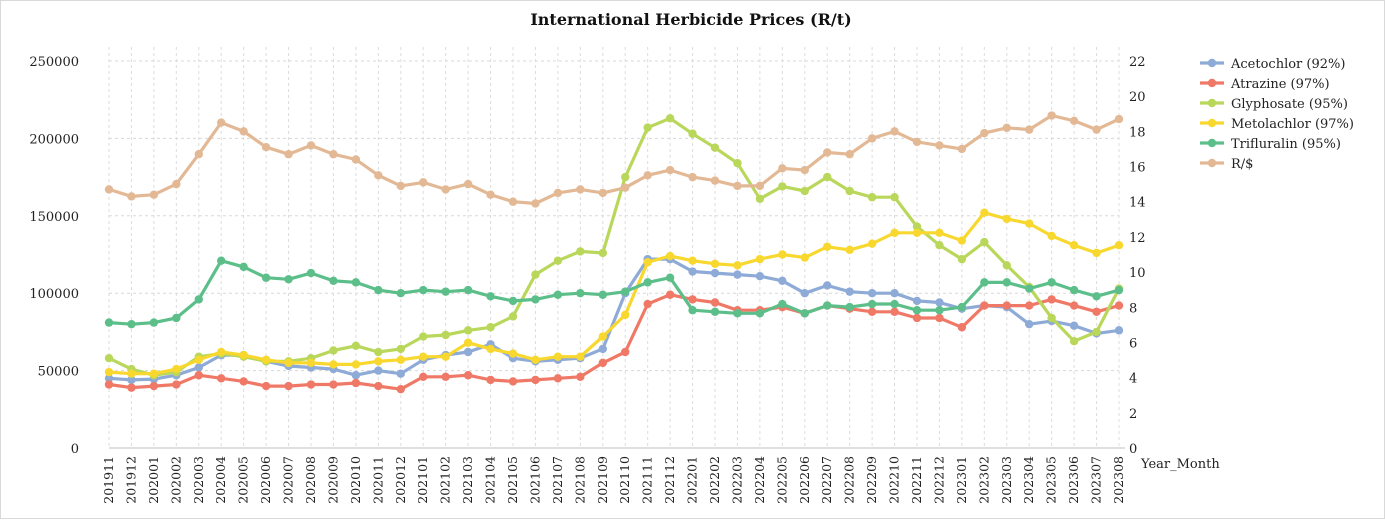 Image resolution: width=1385 pixels, height=520 pixels. What do you see at coordinates (690, 19) in the screenshot?
I see `chart-title: International Herbicide Prices (R/t)` at bounding box center [690, 19].